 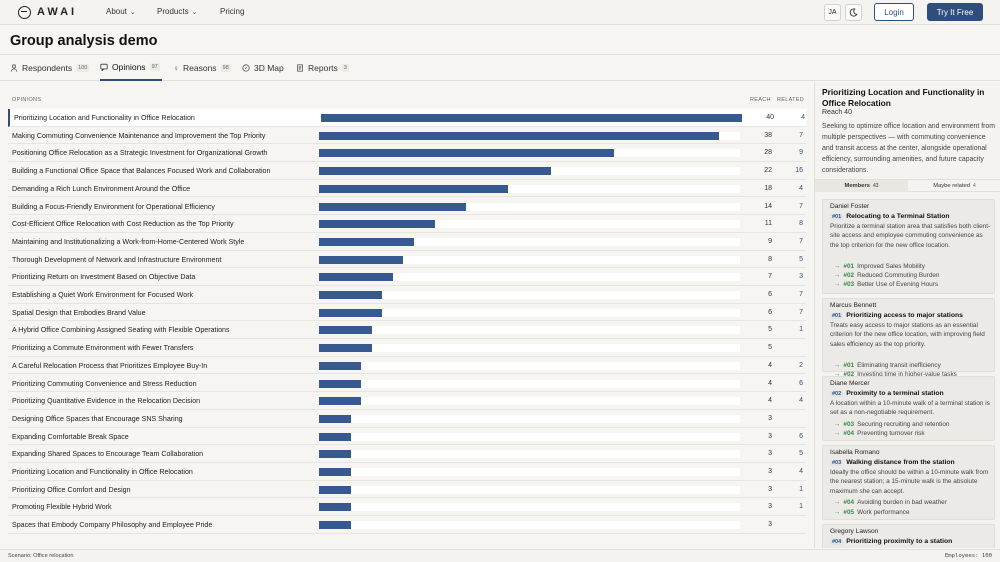 What do you see at coordinates (768, 171) in the screenshot?
I see `reach-value: 22` at bounding box center [768, 171].